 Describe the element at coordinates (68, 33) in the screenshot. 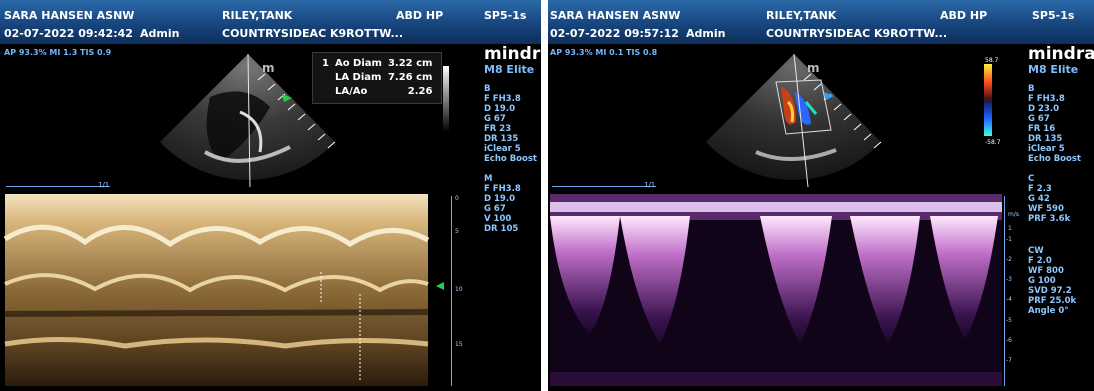

I see `exam-datetime: 02-07-2022 09:42:42` at that location.